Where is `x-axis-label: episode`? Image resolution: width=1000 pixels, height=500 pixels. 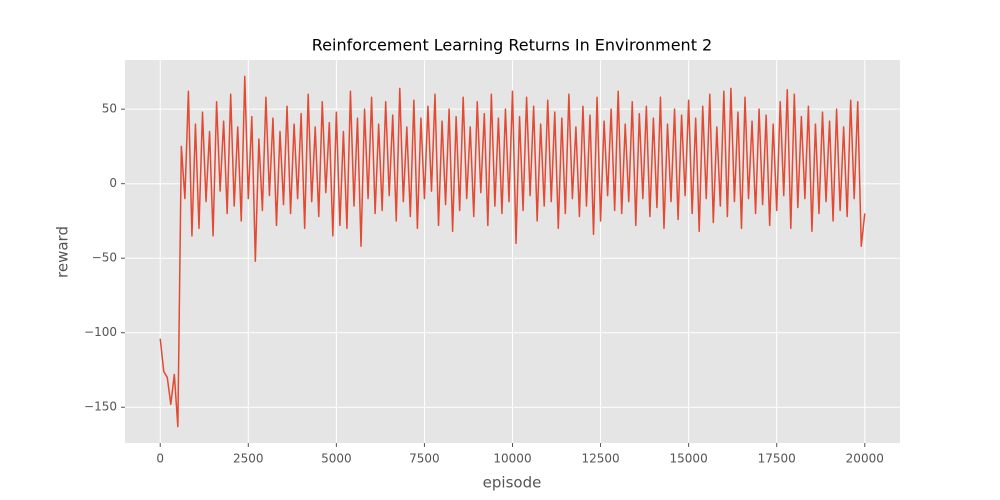
x-axis-label: episode is located at coordinates (512, 483).